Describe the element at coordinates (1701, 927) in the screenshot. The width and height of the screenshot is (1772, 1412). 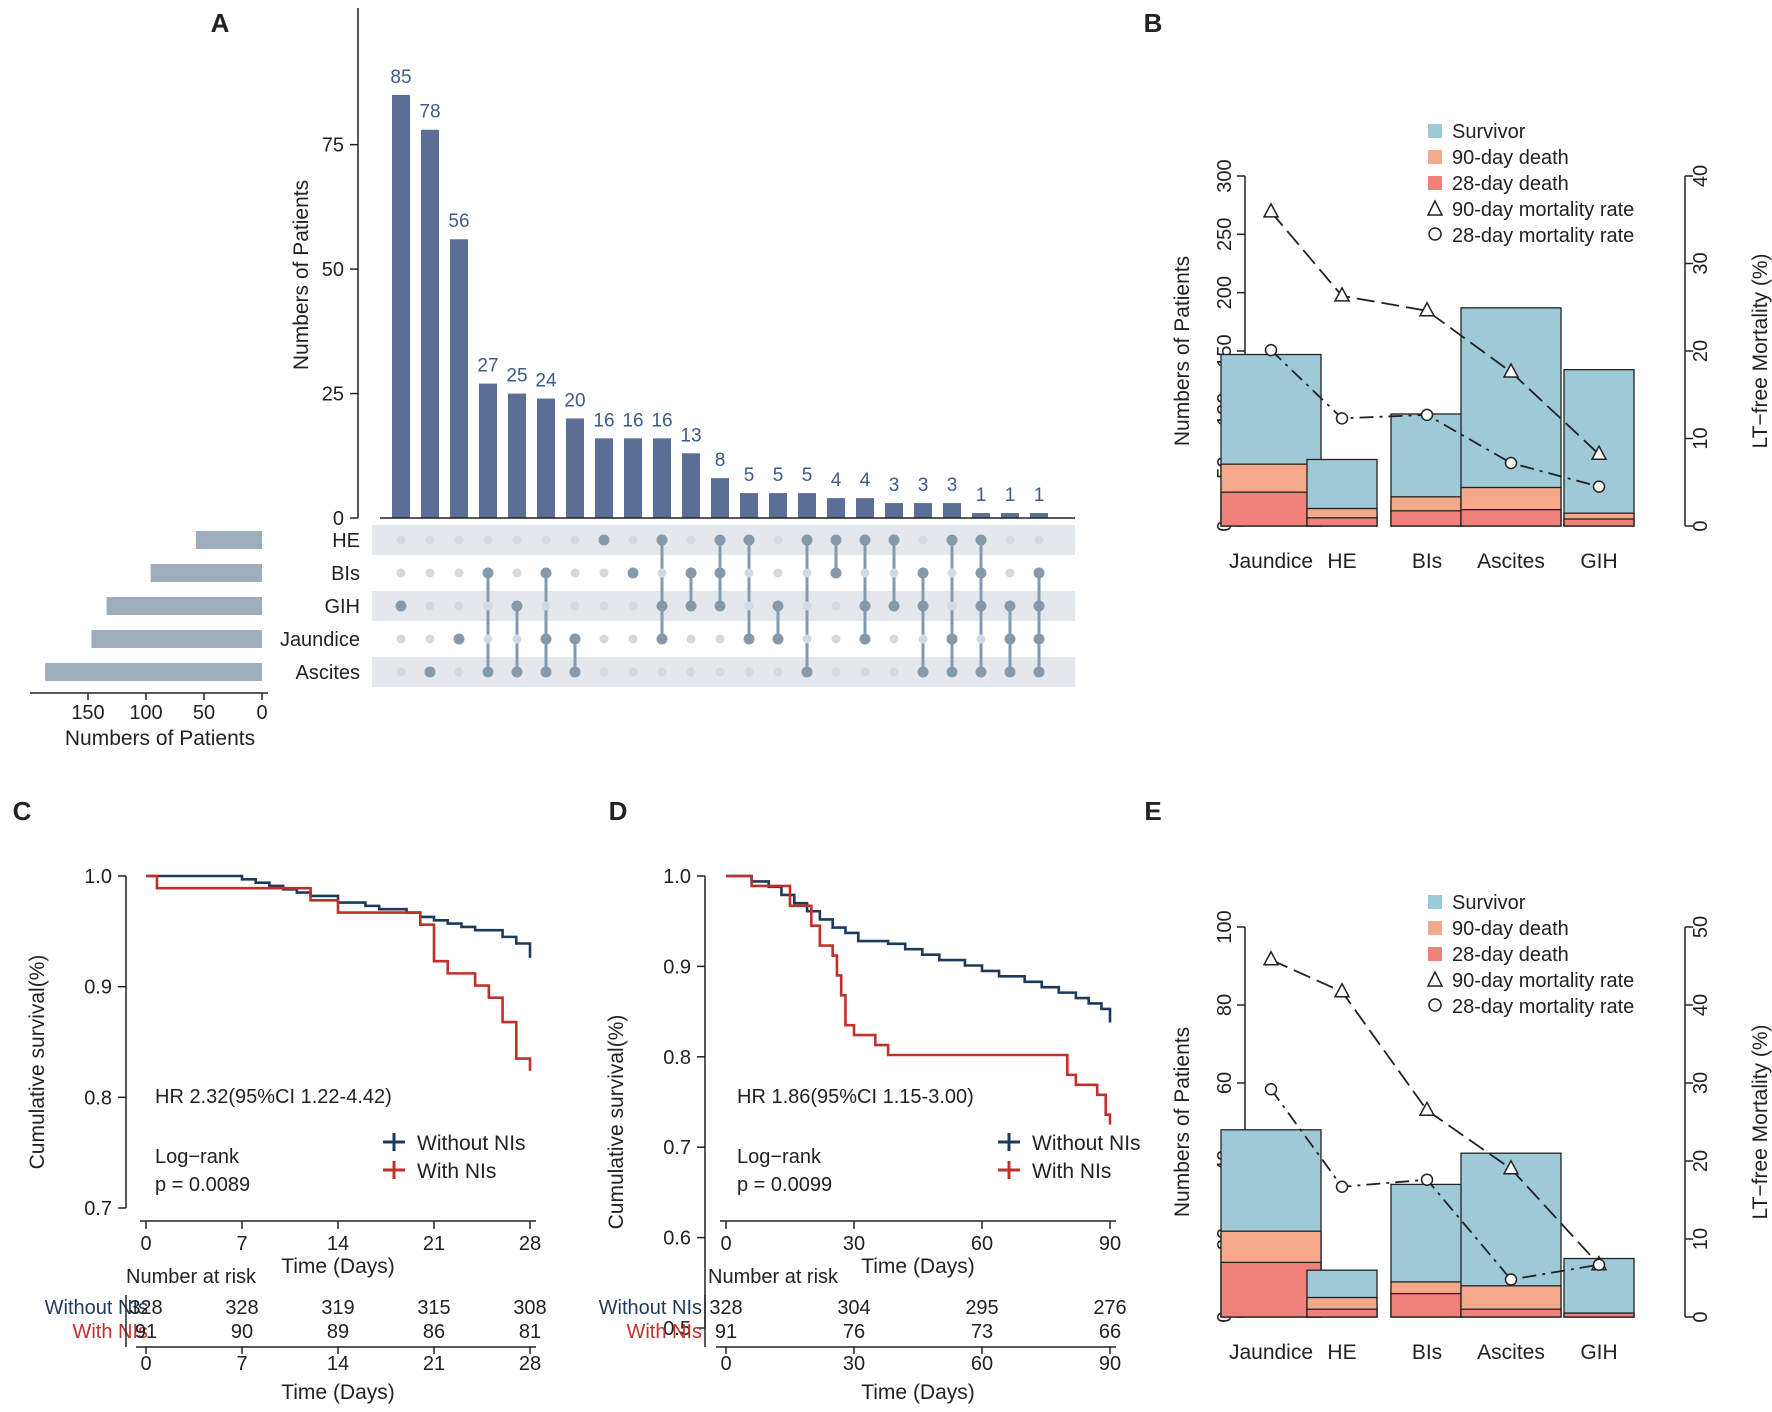
I see `right-y-tick-label: 50` at that location.